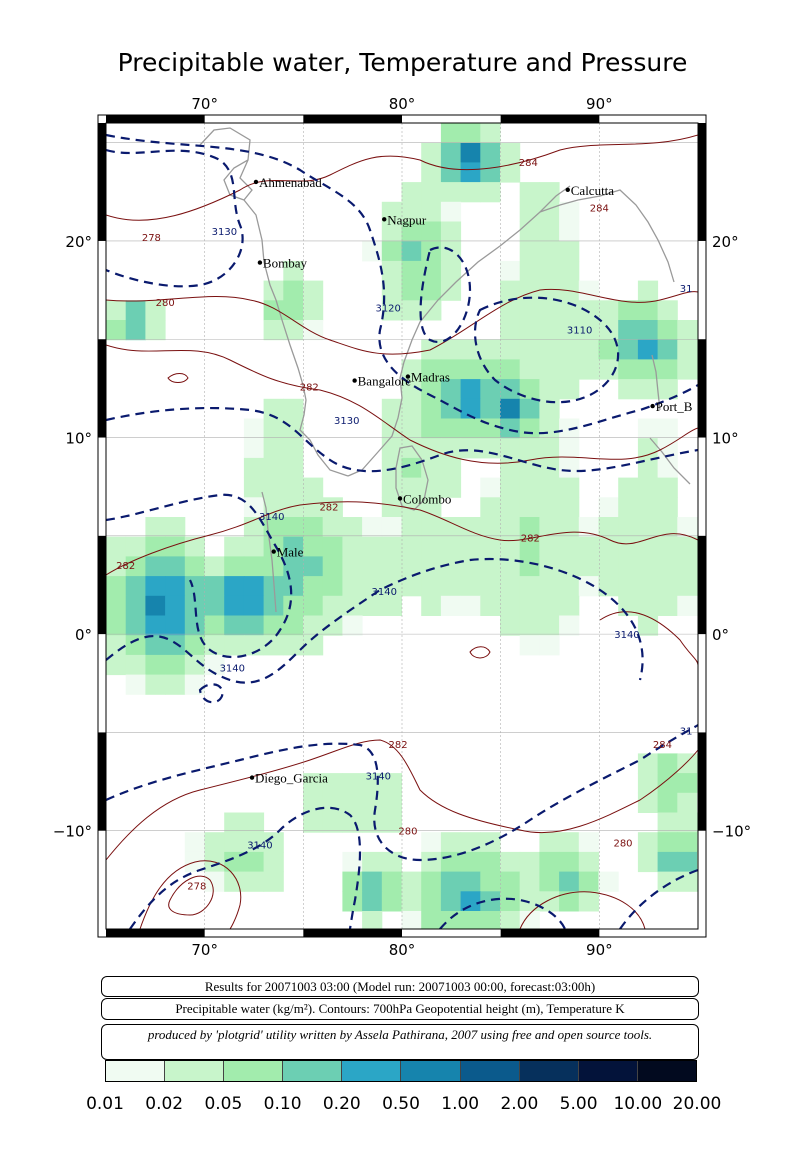 This screenshot has height=1164, width=805. I want to click on bengal-coast, so click(607, 236).